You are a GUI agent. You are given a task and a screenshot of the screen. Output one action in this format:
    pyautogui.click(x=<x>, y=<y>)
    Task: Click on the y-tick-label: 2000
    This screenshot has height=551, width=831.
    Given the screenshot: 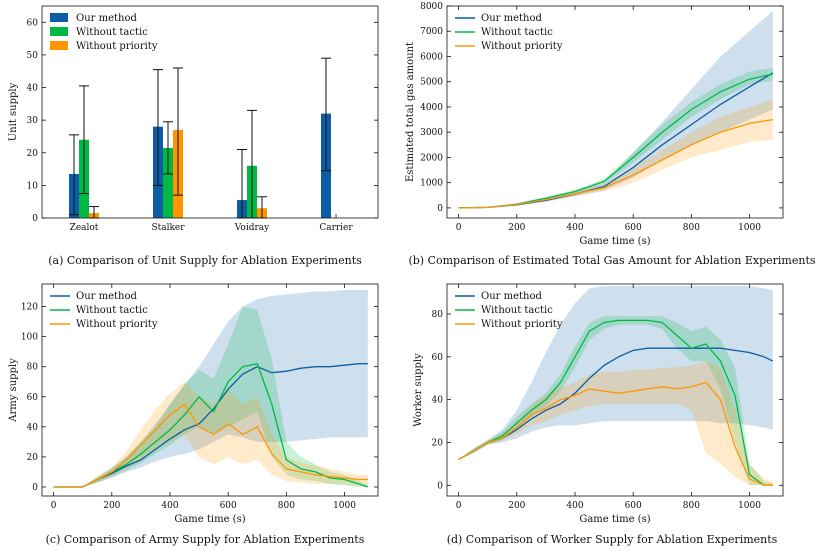 What is the action you would take?
    pyautogui.click(x=431, y=158)
    